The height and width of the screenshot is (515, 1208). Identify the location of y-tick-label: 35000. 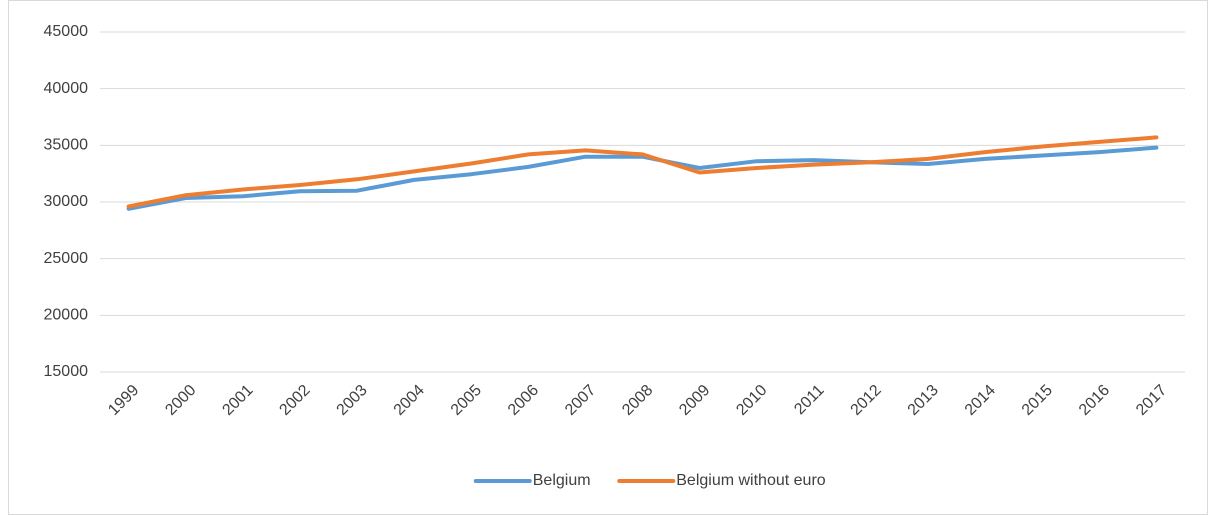
(66, 145).